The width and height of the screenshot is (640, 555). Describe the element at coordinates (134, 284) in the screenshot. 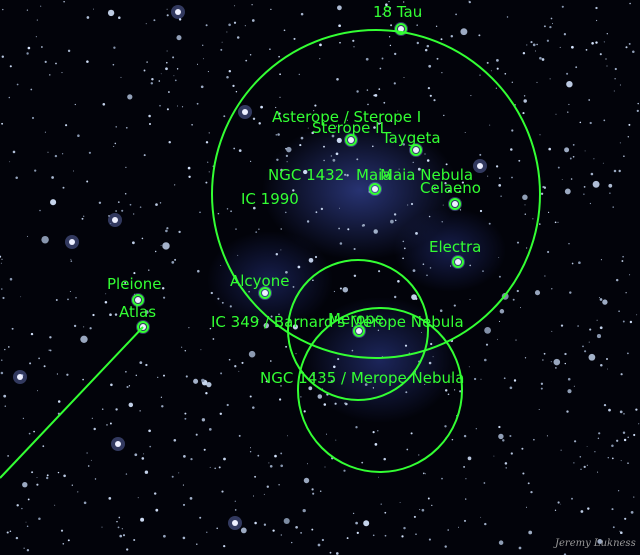

I see `label-pleione: Pleione` at that location.